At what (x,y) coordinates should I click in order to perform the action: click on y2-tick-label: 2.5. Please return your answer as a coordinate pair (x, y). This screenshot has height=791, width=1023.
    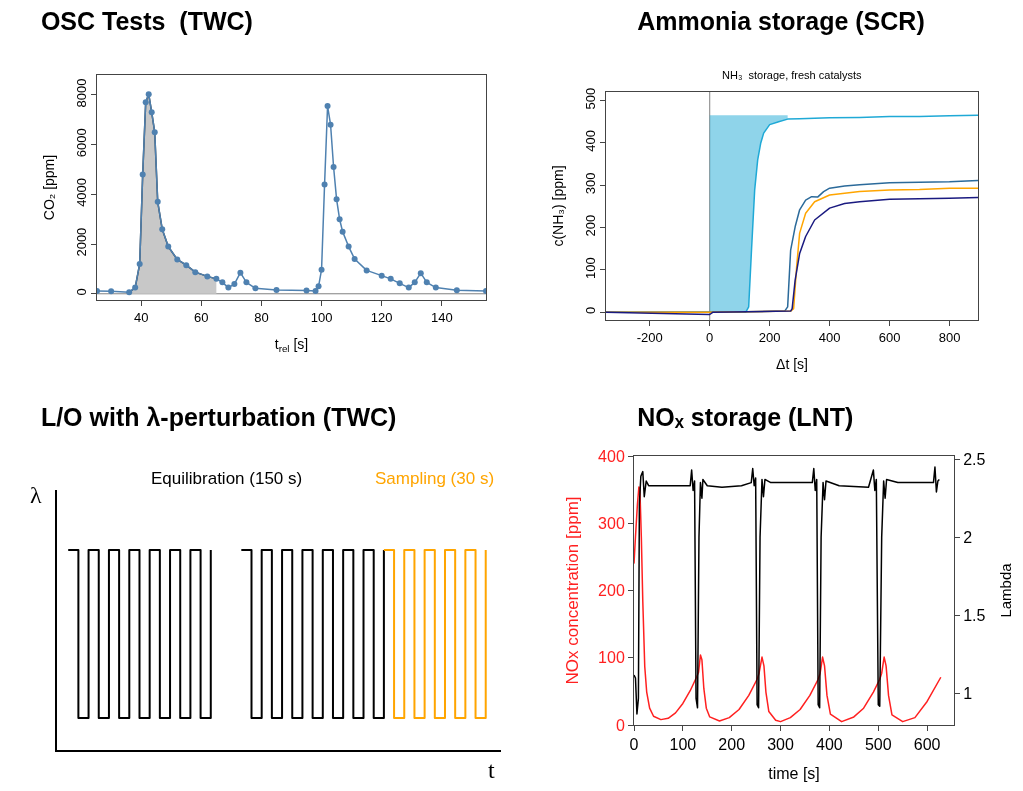
    Looking at the image, I should click on (974, 459).